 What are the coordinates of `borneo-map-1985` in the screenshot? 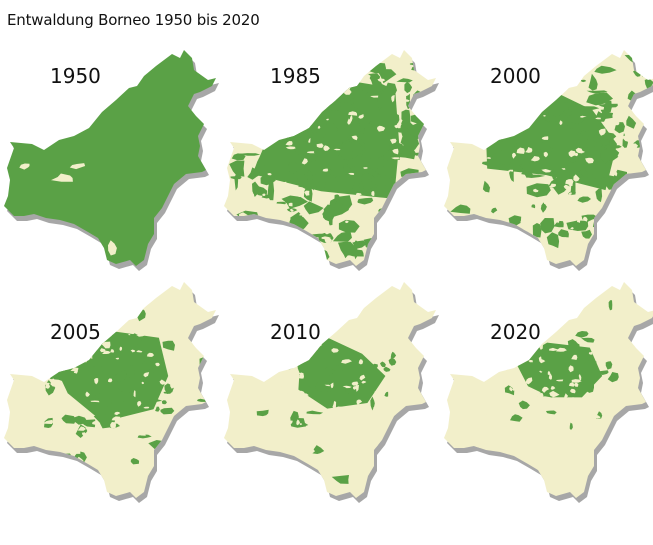 It's located at (331, 160).